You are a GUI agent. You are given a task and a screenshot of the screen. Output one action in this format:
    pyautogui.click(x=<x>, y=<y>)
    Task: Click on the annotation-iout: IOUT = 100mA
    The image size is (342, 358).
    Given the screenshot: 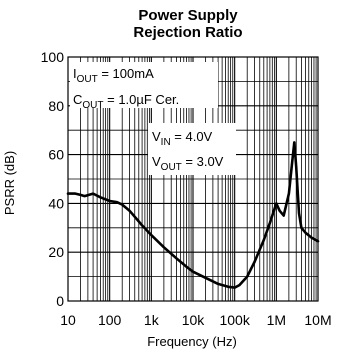 What is the action you would take?
    pyautogui.click(x=113, y=75)
    